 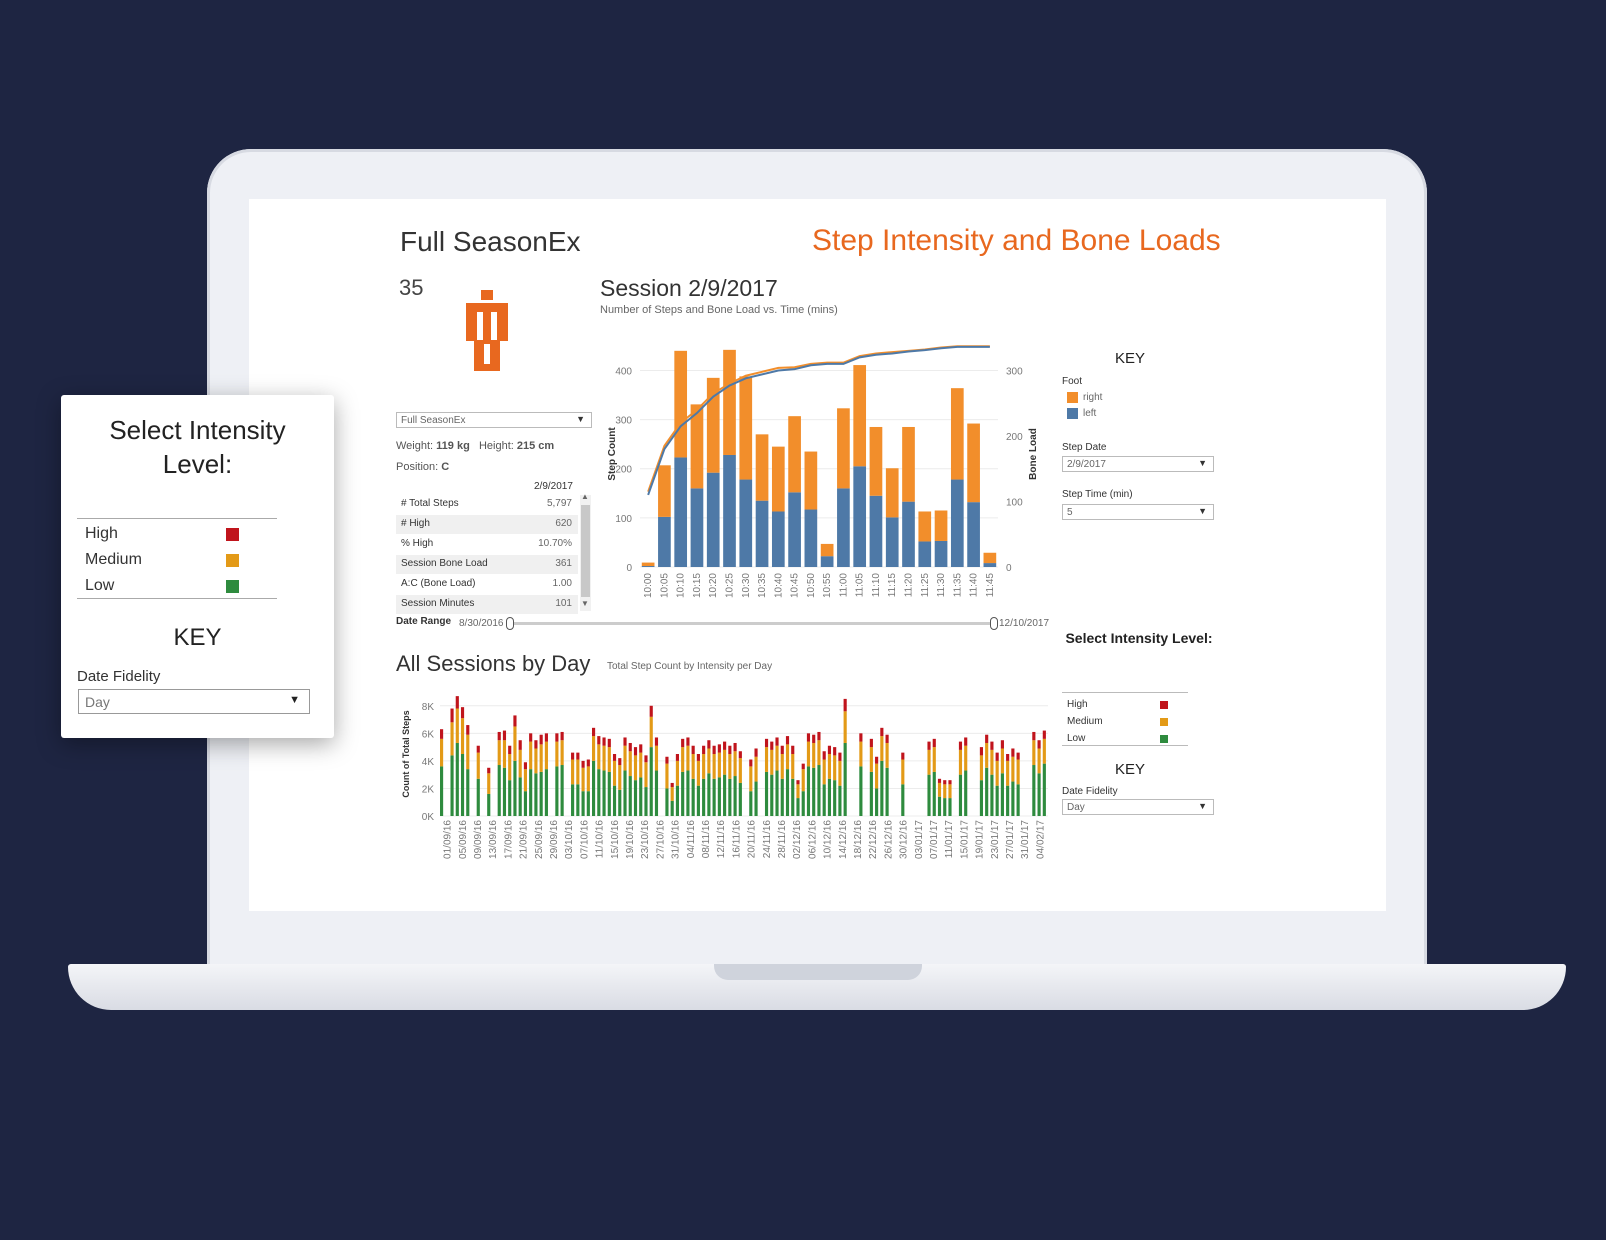 What do you see at coordinates (750, 623) in the screenshot?
I see `date-range-track` at bounding box center [750, 623].